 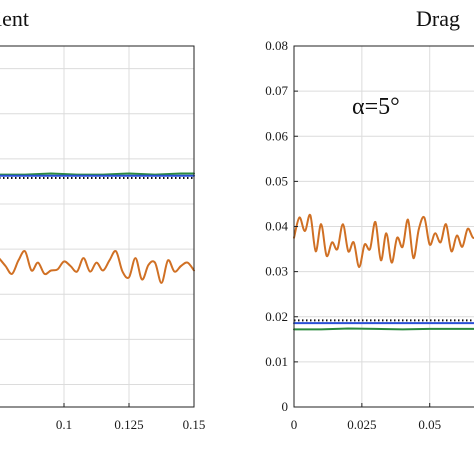 I want to click on y-tick-label: 0, so click(x=285, y=406).